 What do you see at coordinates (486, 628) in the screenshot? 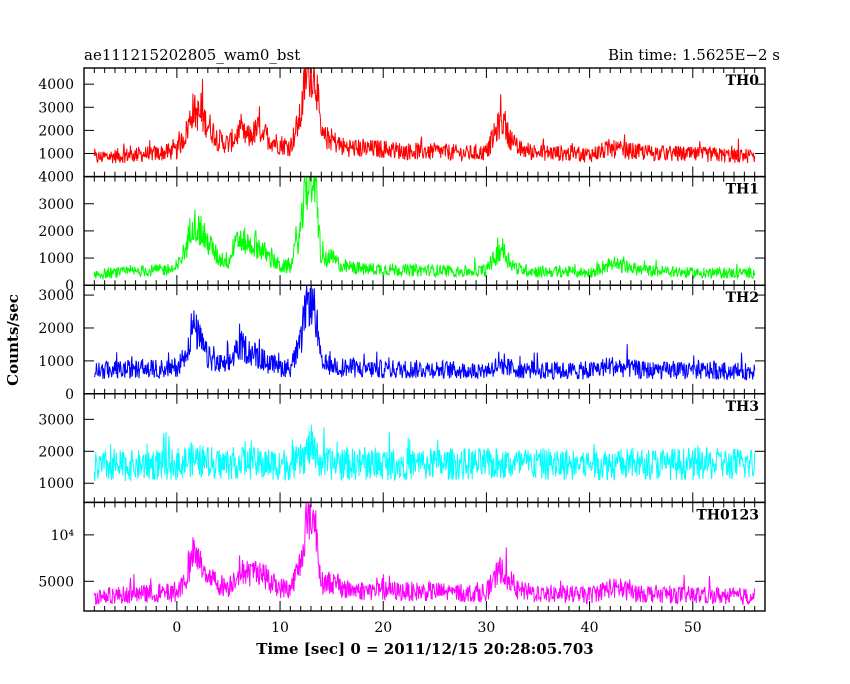
I see `x-tick-label: 30` at bounding box center [486, 628].